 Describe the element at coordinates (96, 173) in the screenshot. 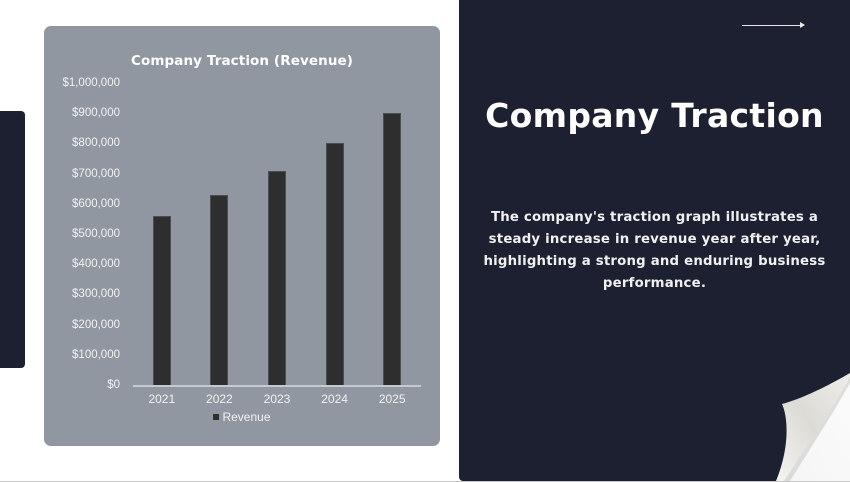

I see `y-tick-label: $700,000` at that location.